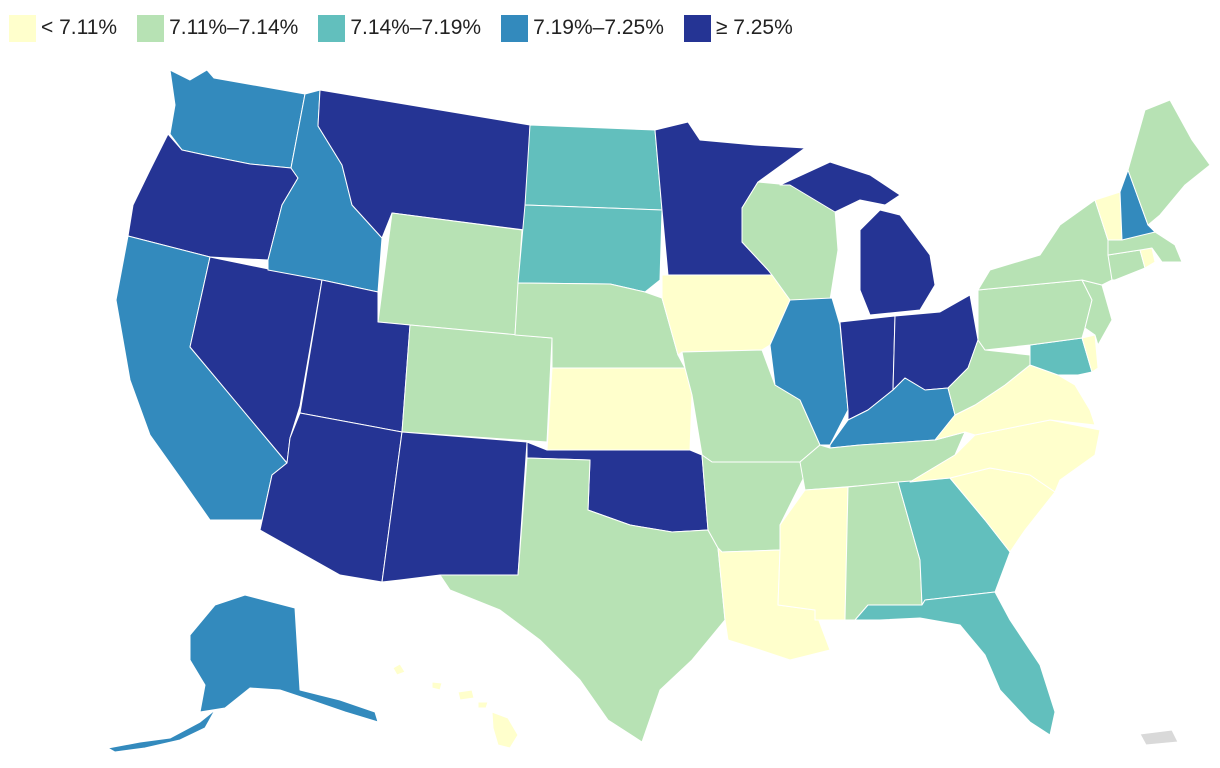  What do you see at coordinates (243, 673) in the screenshot?
I see `state-alaska` at bounding box center [243, 673].